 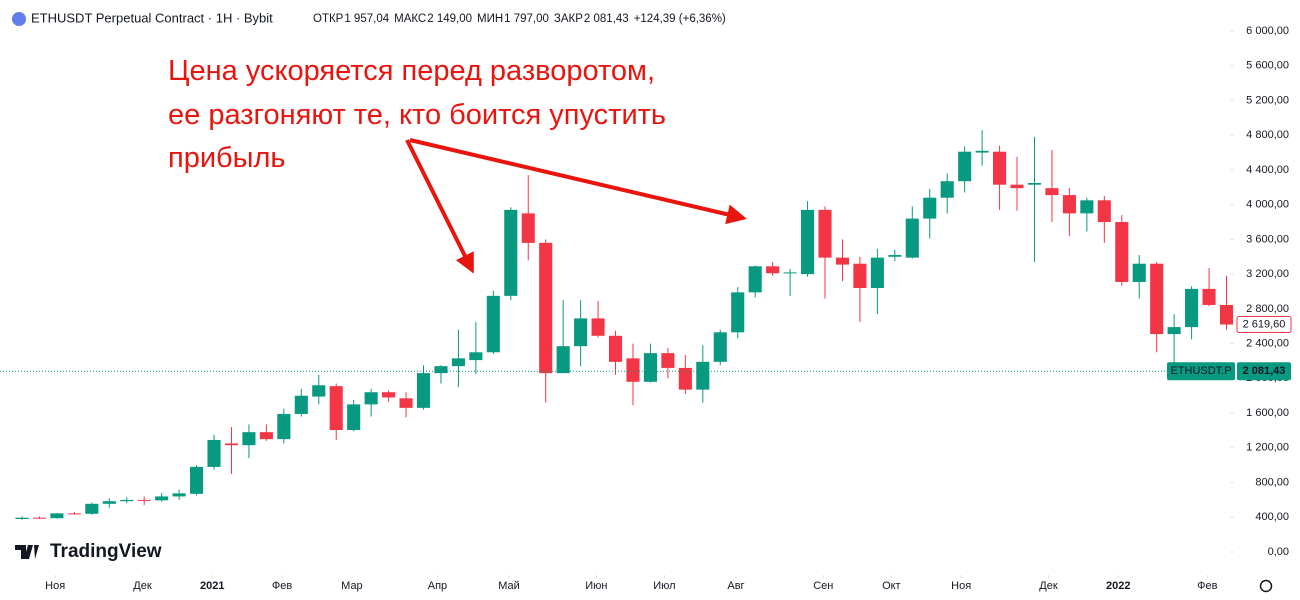 I want to click on ohlc-high-label: МАКС, so click(x=410, y=19).